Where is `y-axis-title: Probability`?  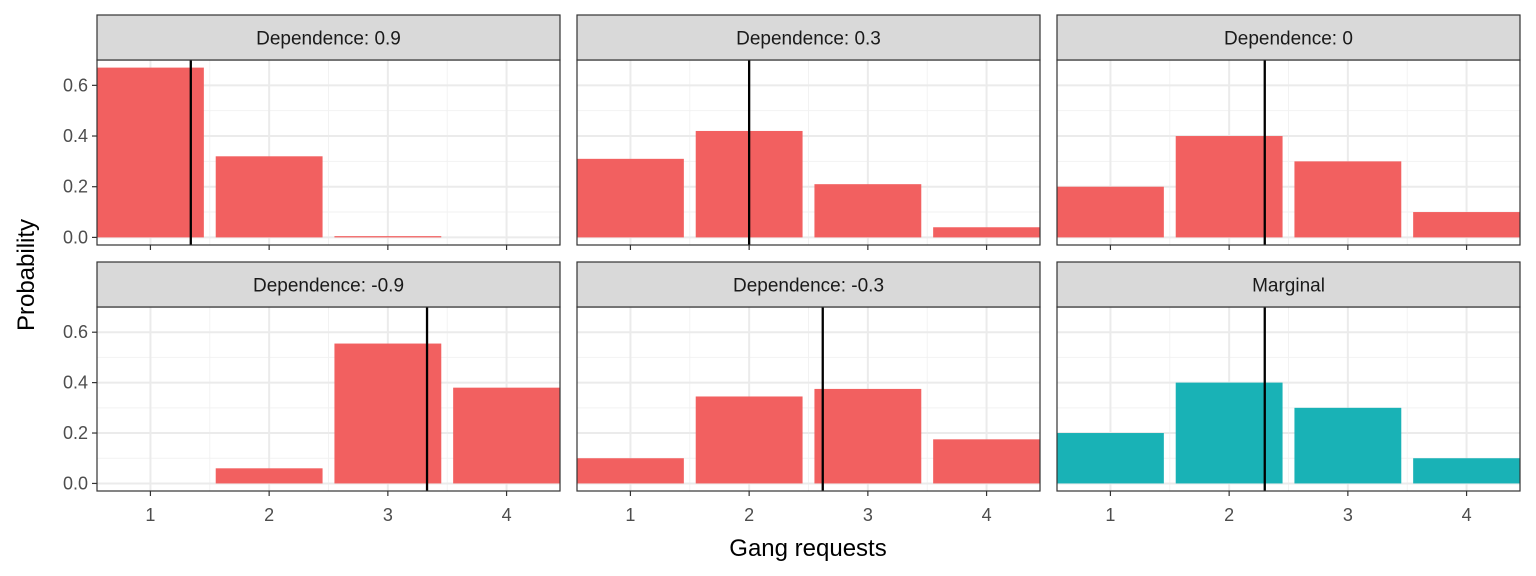
y-axis-title: Probability is located at coordinates (26, 275).